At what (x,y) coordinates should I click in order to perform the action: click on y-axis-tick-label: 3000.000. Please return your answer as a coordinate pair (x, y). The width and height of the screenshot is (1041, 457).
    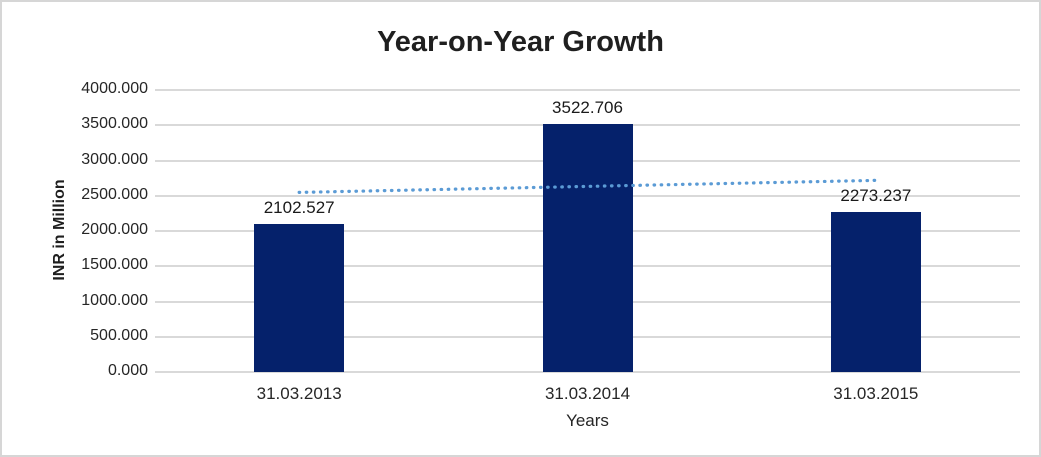
    Looking at the image, I should click on (114, 159).